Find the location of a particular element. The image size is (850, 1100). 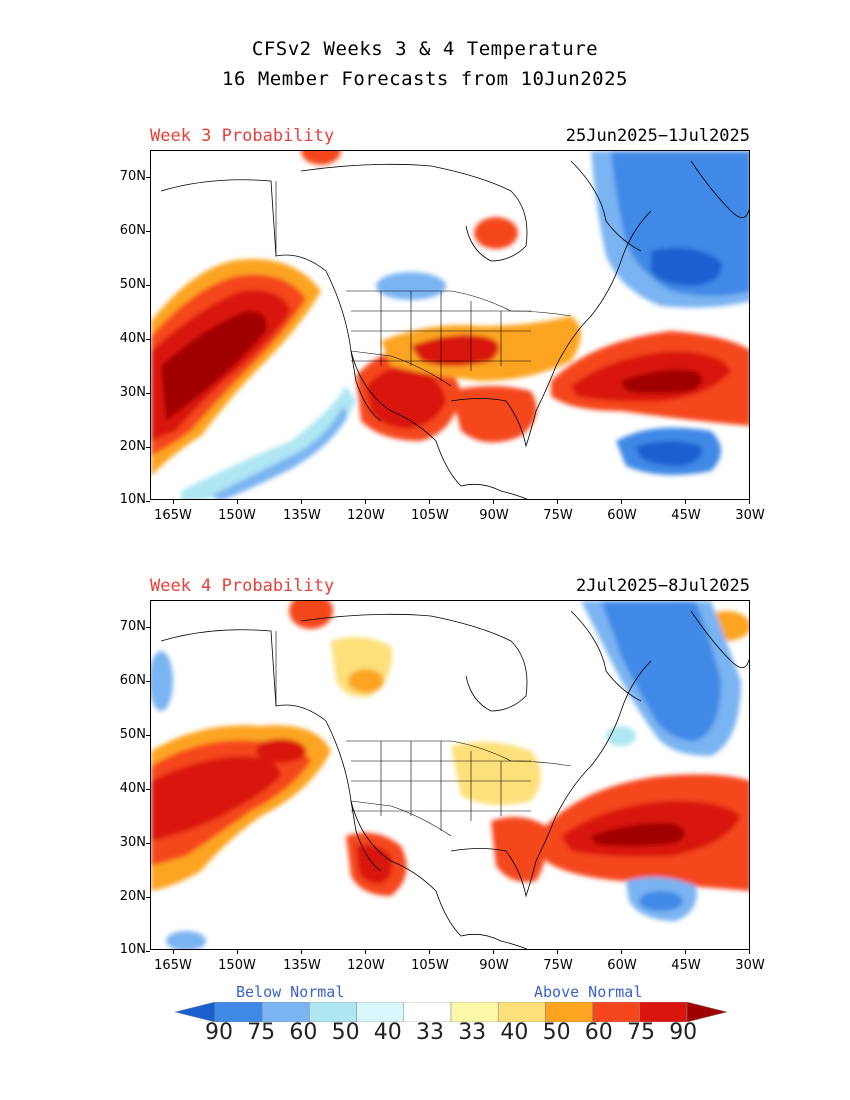

week4-borders is located at coordinates (423, 734).